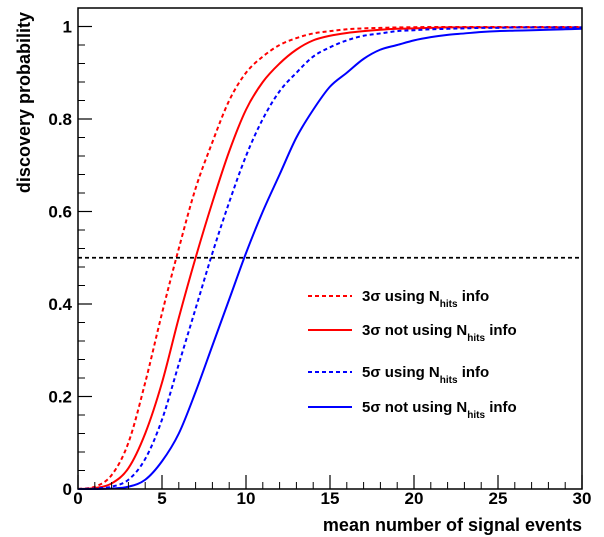 The image size is (604, 537). What do you see at coordinates (67, 489) in the screenshot?
I see `y-tick-label: 0` at bounding box center [67, 489].